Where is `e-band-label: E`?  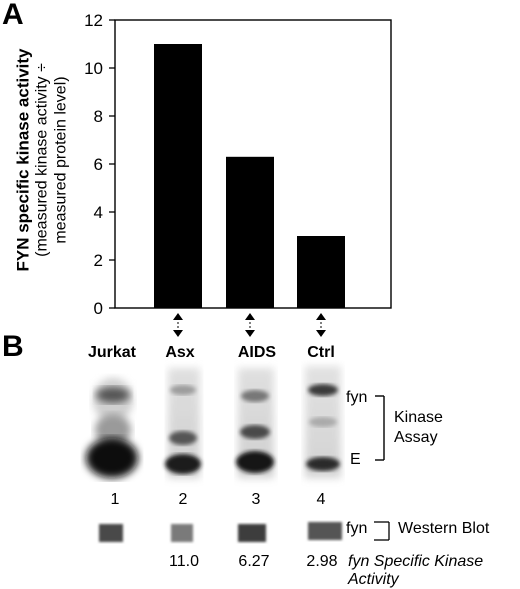
e-band-label: E is located at coordinates (355, 459).